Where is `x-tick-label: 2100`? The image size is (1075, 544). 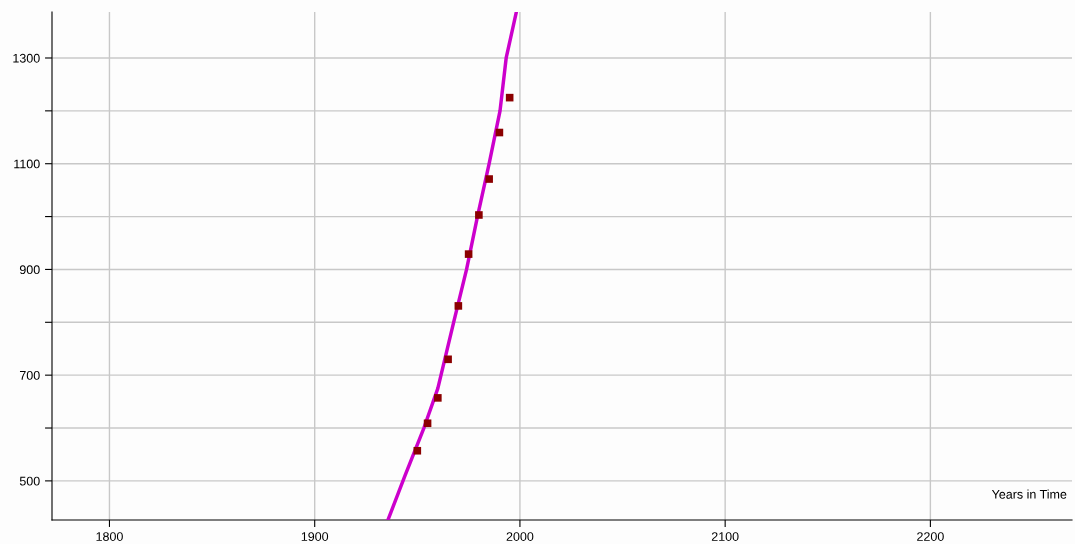
x-tick-label: 2100 is located at coordinates (725, 536).